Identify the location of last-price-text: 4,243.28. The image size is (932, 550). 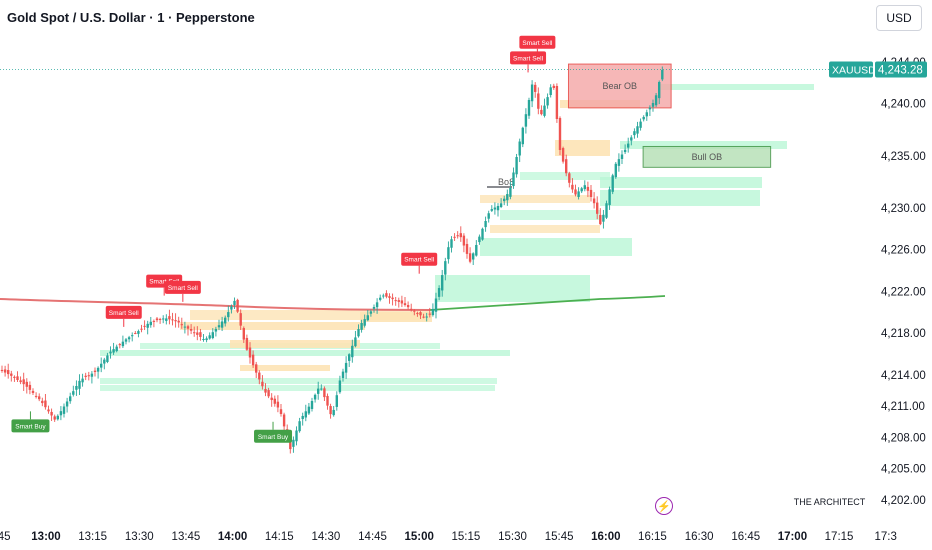
(900, 71).